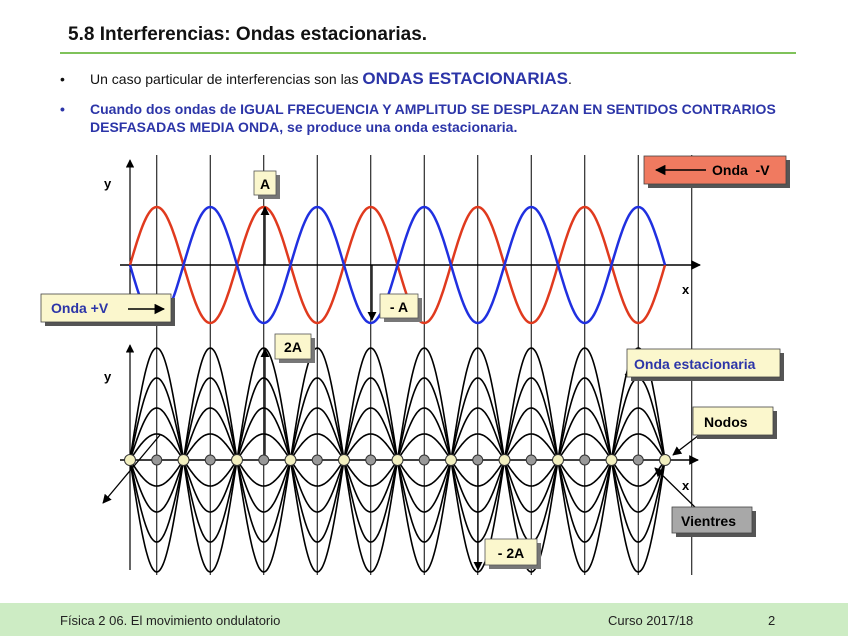 This screenshot has width=848, height=636. I want to click on label-box-minus-a, so click(399, 306).